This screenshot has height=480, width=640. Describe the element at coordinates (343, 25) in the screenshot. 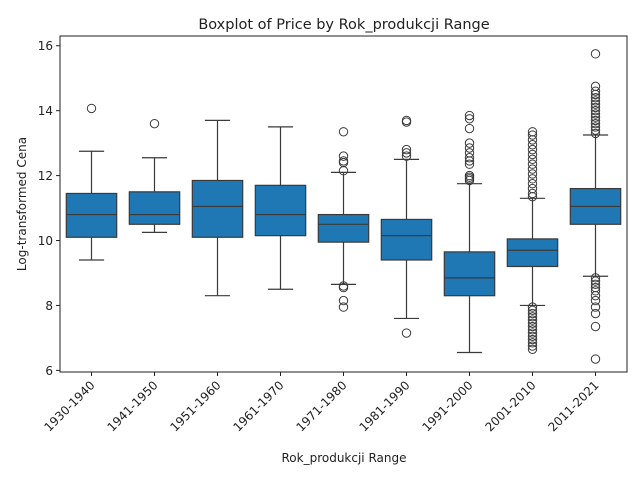

I see `chart-title: Boxplot of Price by Rok_produkcji Range` at that location.